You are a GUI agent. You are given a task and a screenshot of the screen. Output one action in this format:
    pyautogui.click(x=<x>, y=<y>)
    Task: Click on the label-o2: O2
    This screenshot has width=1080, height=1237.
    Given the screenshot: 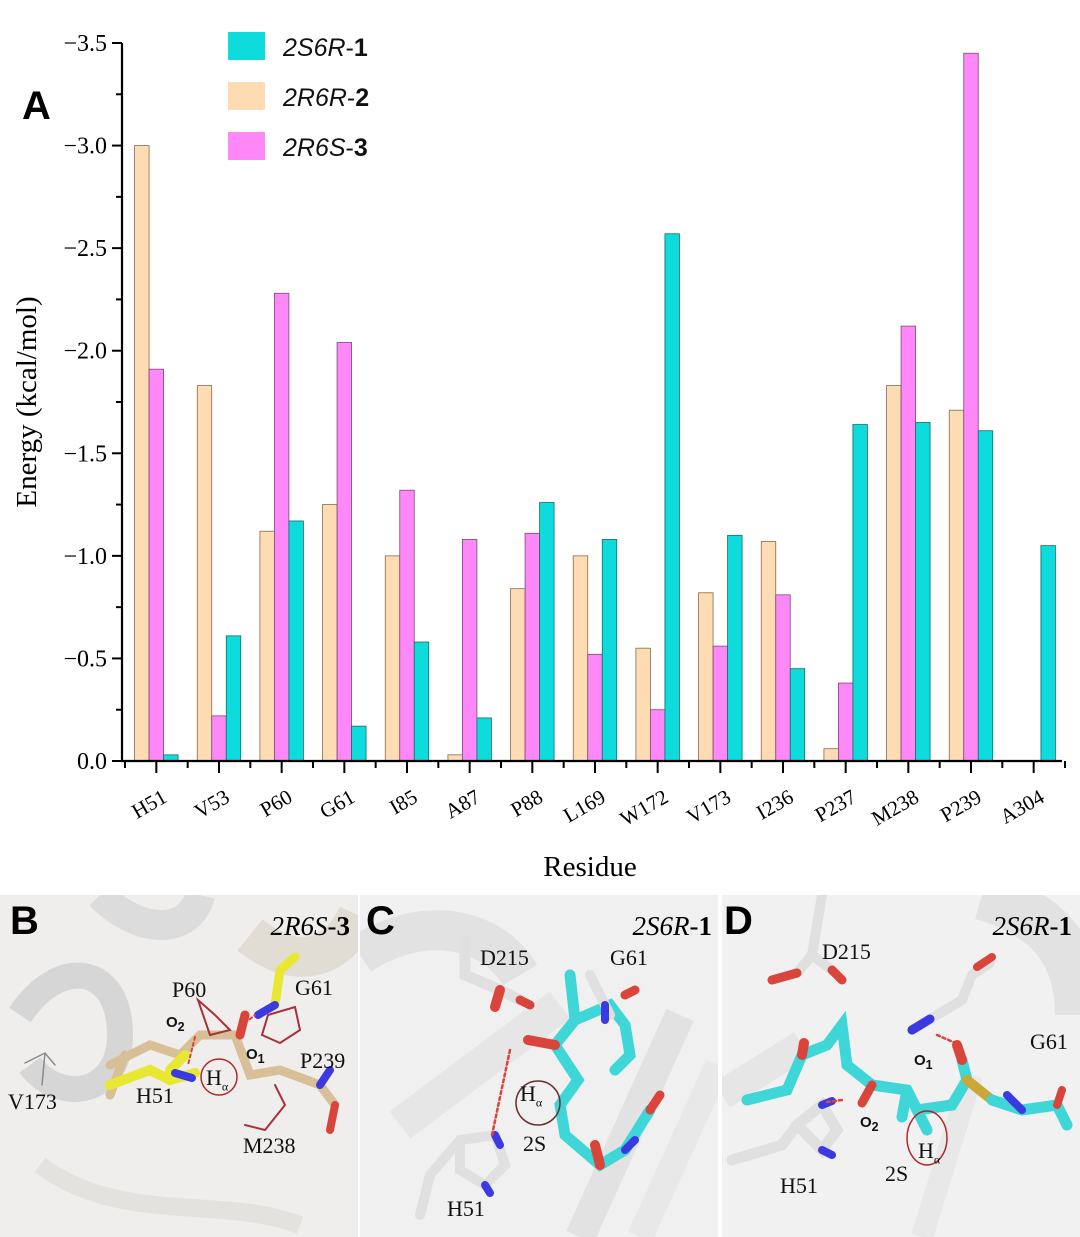 What is the action you would take?
    pyautogui.click(x=175, y=1024)
    